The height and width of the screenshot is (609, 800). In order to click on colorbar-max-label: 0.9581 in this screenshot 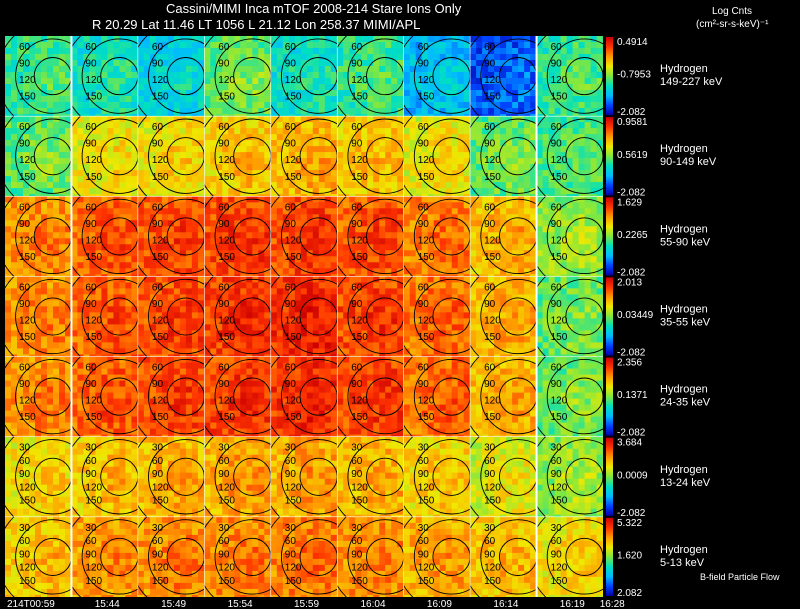, I will do `click(632, 122)`.